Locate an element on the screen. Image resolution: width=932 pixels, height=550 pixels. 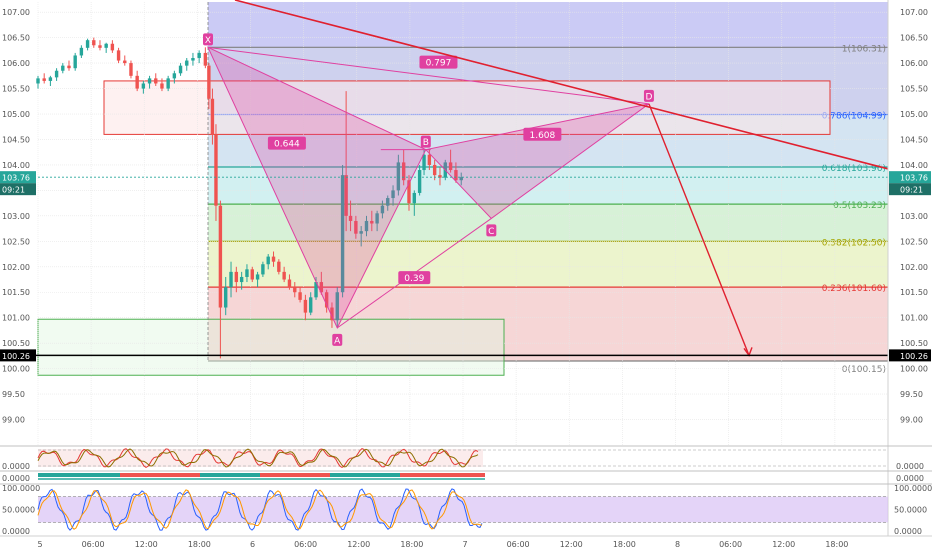
time-marker-right is located at coordinates (910, 189).